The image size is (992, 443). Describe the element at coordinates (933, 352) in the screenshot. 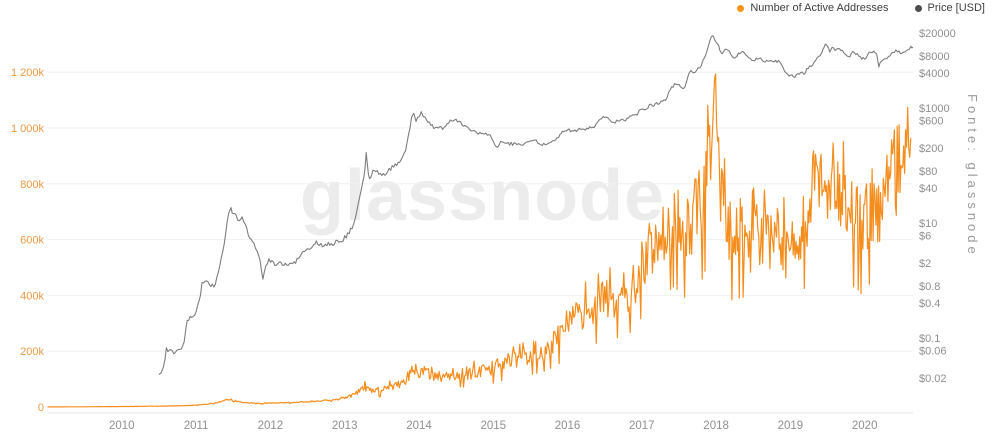

I see `right-axis-tick-label: $0.06` at that location.